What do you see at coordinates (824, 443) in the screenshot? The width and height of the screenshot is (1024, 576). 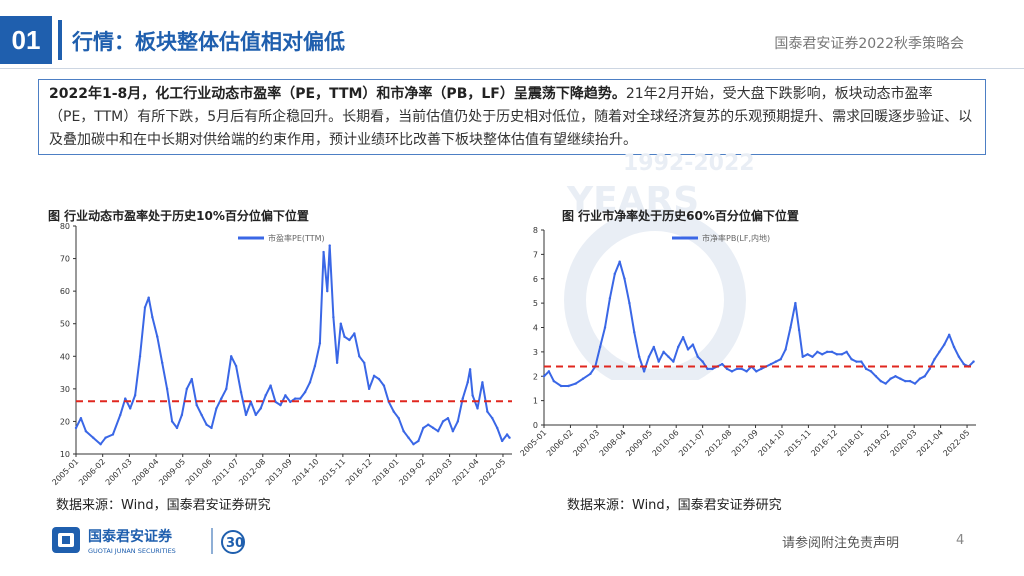 I see `pb-x-tick-label: 2016-12` at bounding box center [824, 443].